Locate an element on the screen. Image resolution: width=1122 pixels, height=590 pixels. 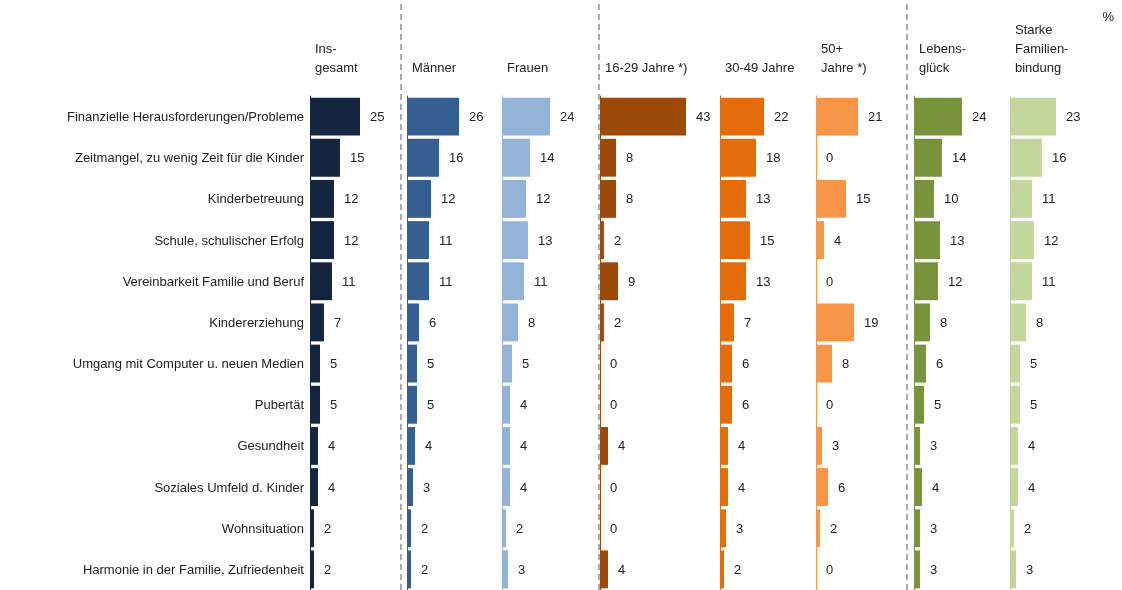
data-label: 19 is located at coordinates (871, 322).